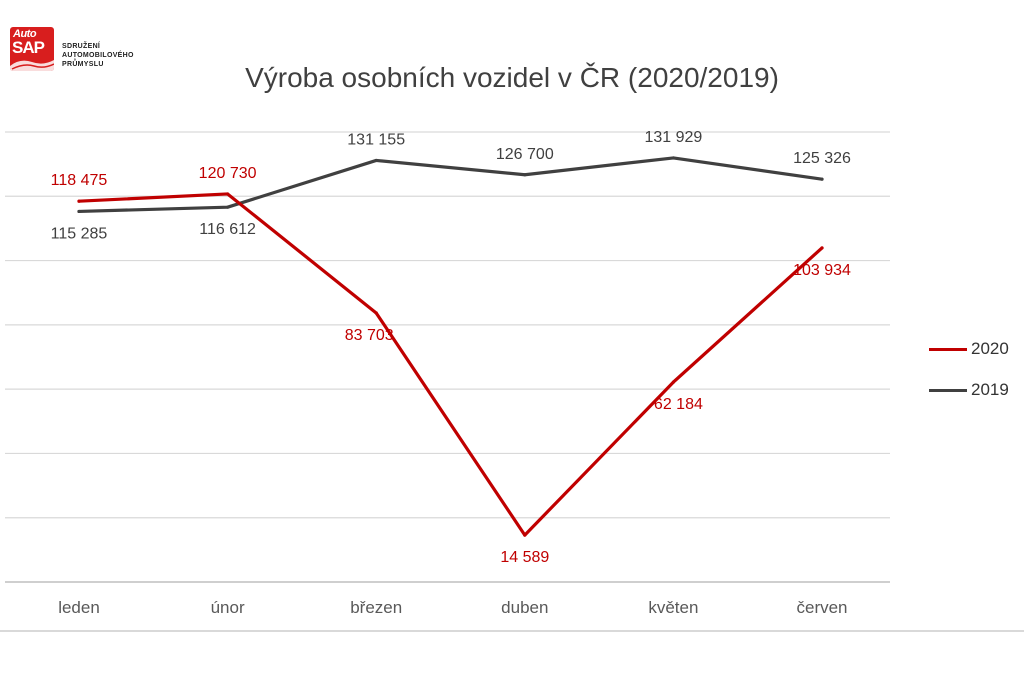 Image resolution: width=1024 pixels, height=683 pixels. Describe the element at coordinates (228, 607) in the screenshot. I see `x-tick-label: únor` at that location.